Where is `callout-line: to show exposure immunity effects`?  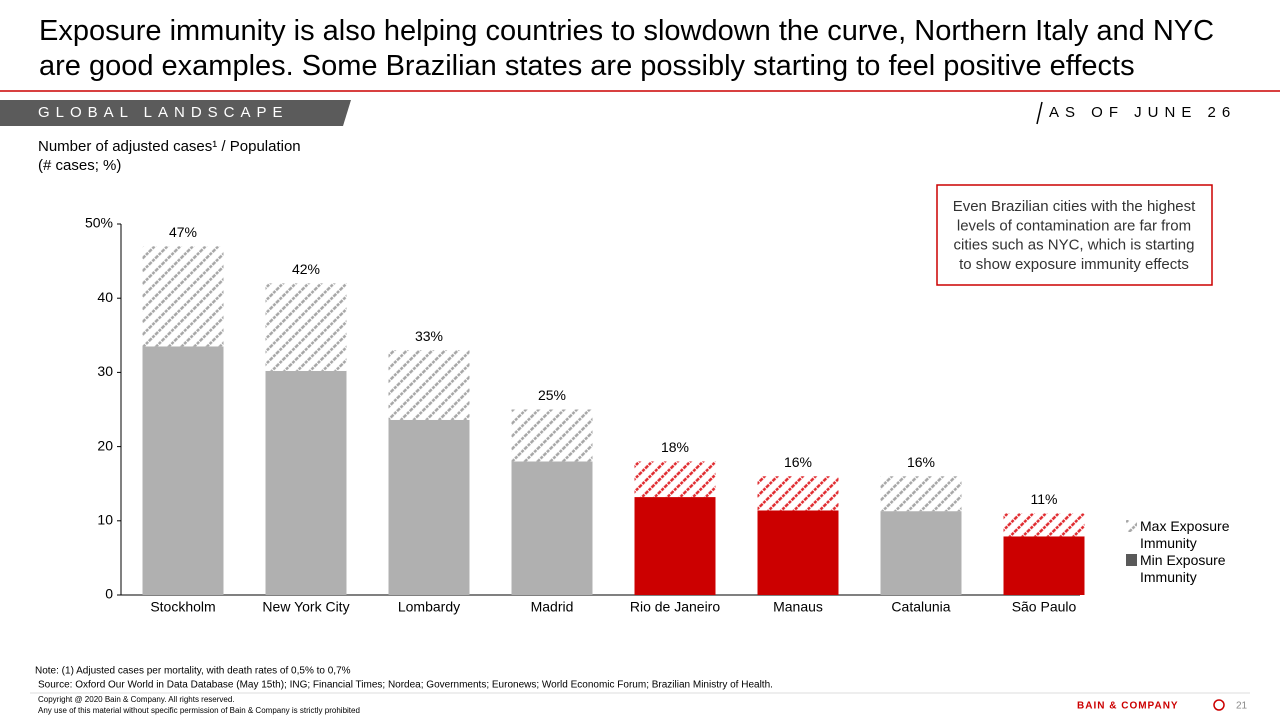
callout-line: to show exposure immunity effects is located at coordinates (1074, 264).